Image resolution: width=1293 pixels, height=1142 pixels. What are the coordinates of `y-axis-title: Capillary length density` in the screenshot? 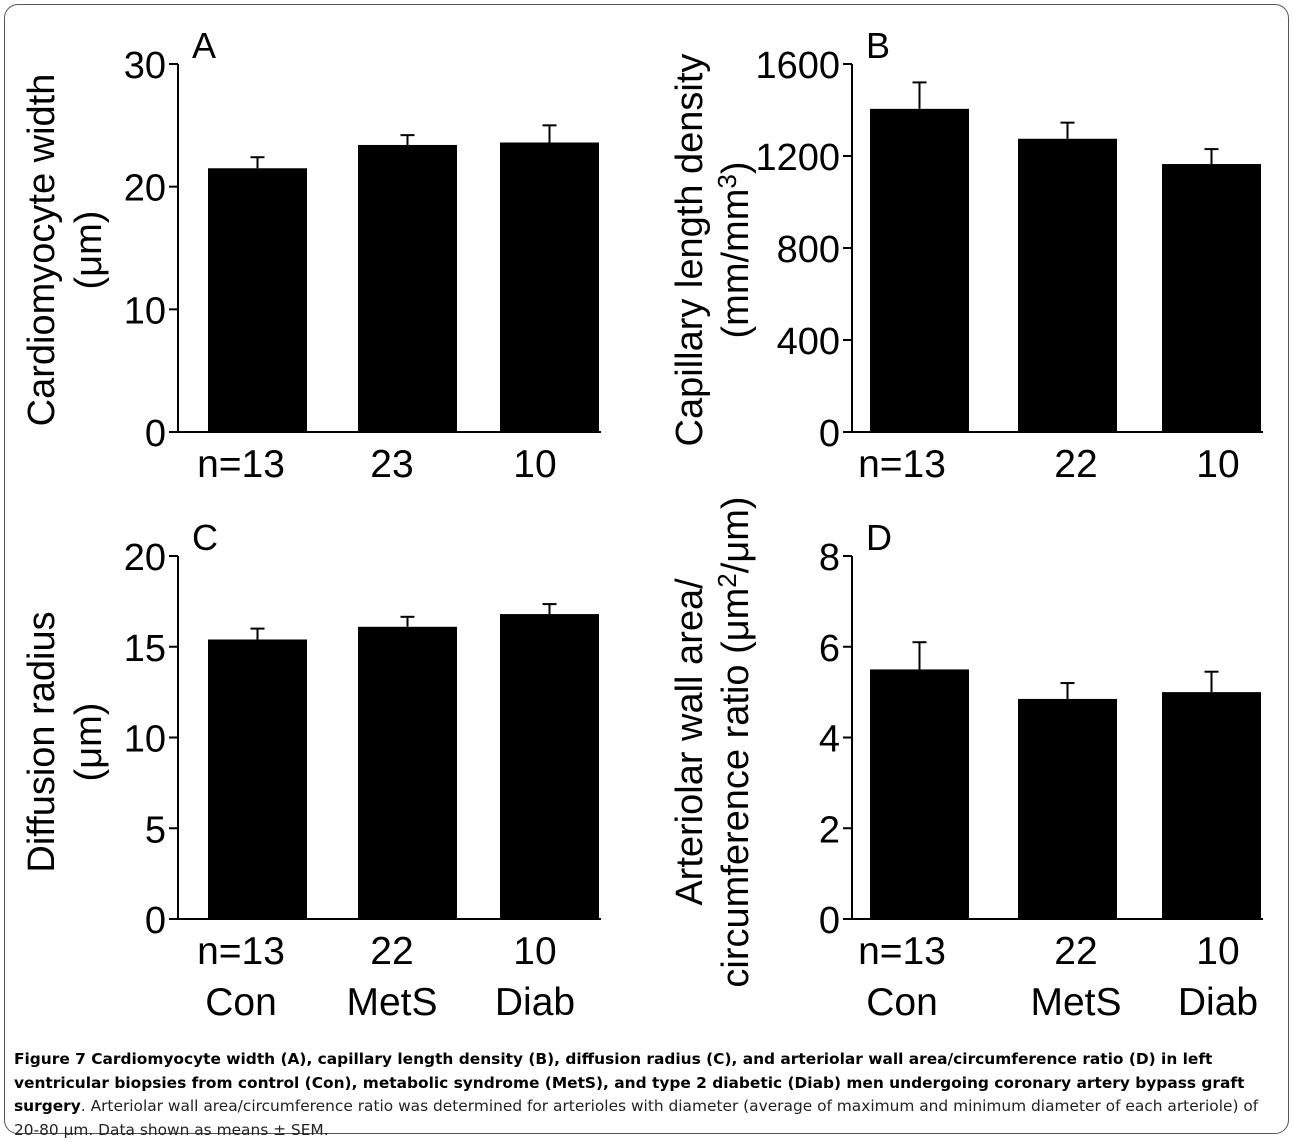 It's located at (690, 250).